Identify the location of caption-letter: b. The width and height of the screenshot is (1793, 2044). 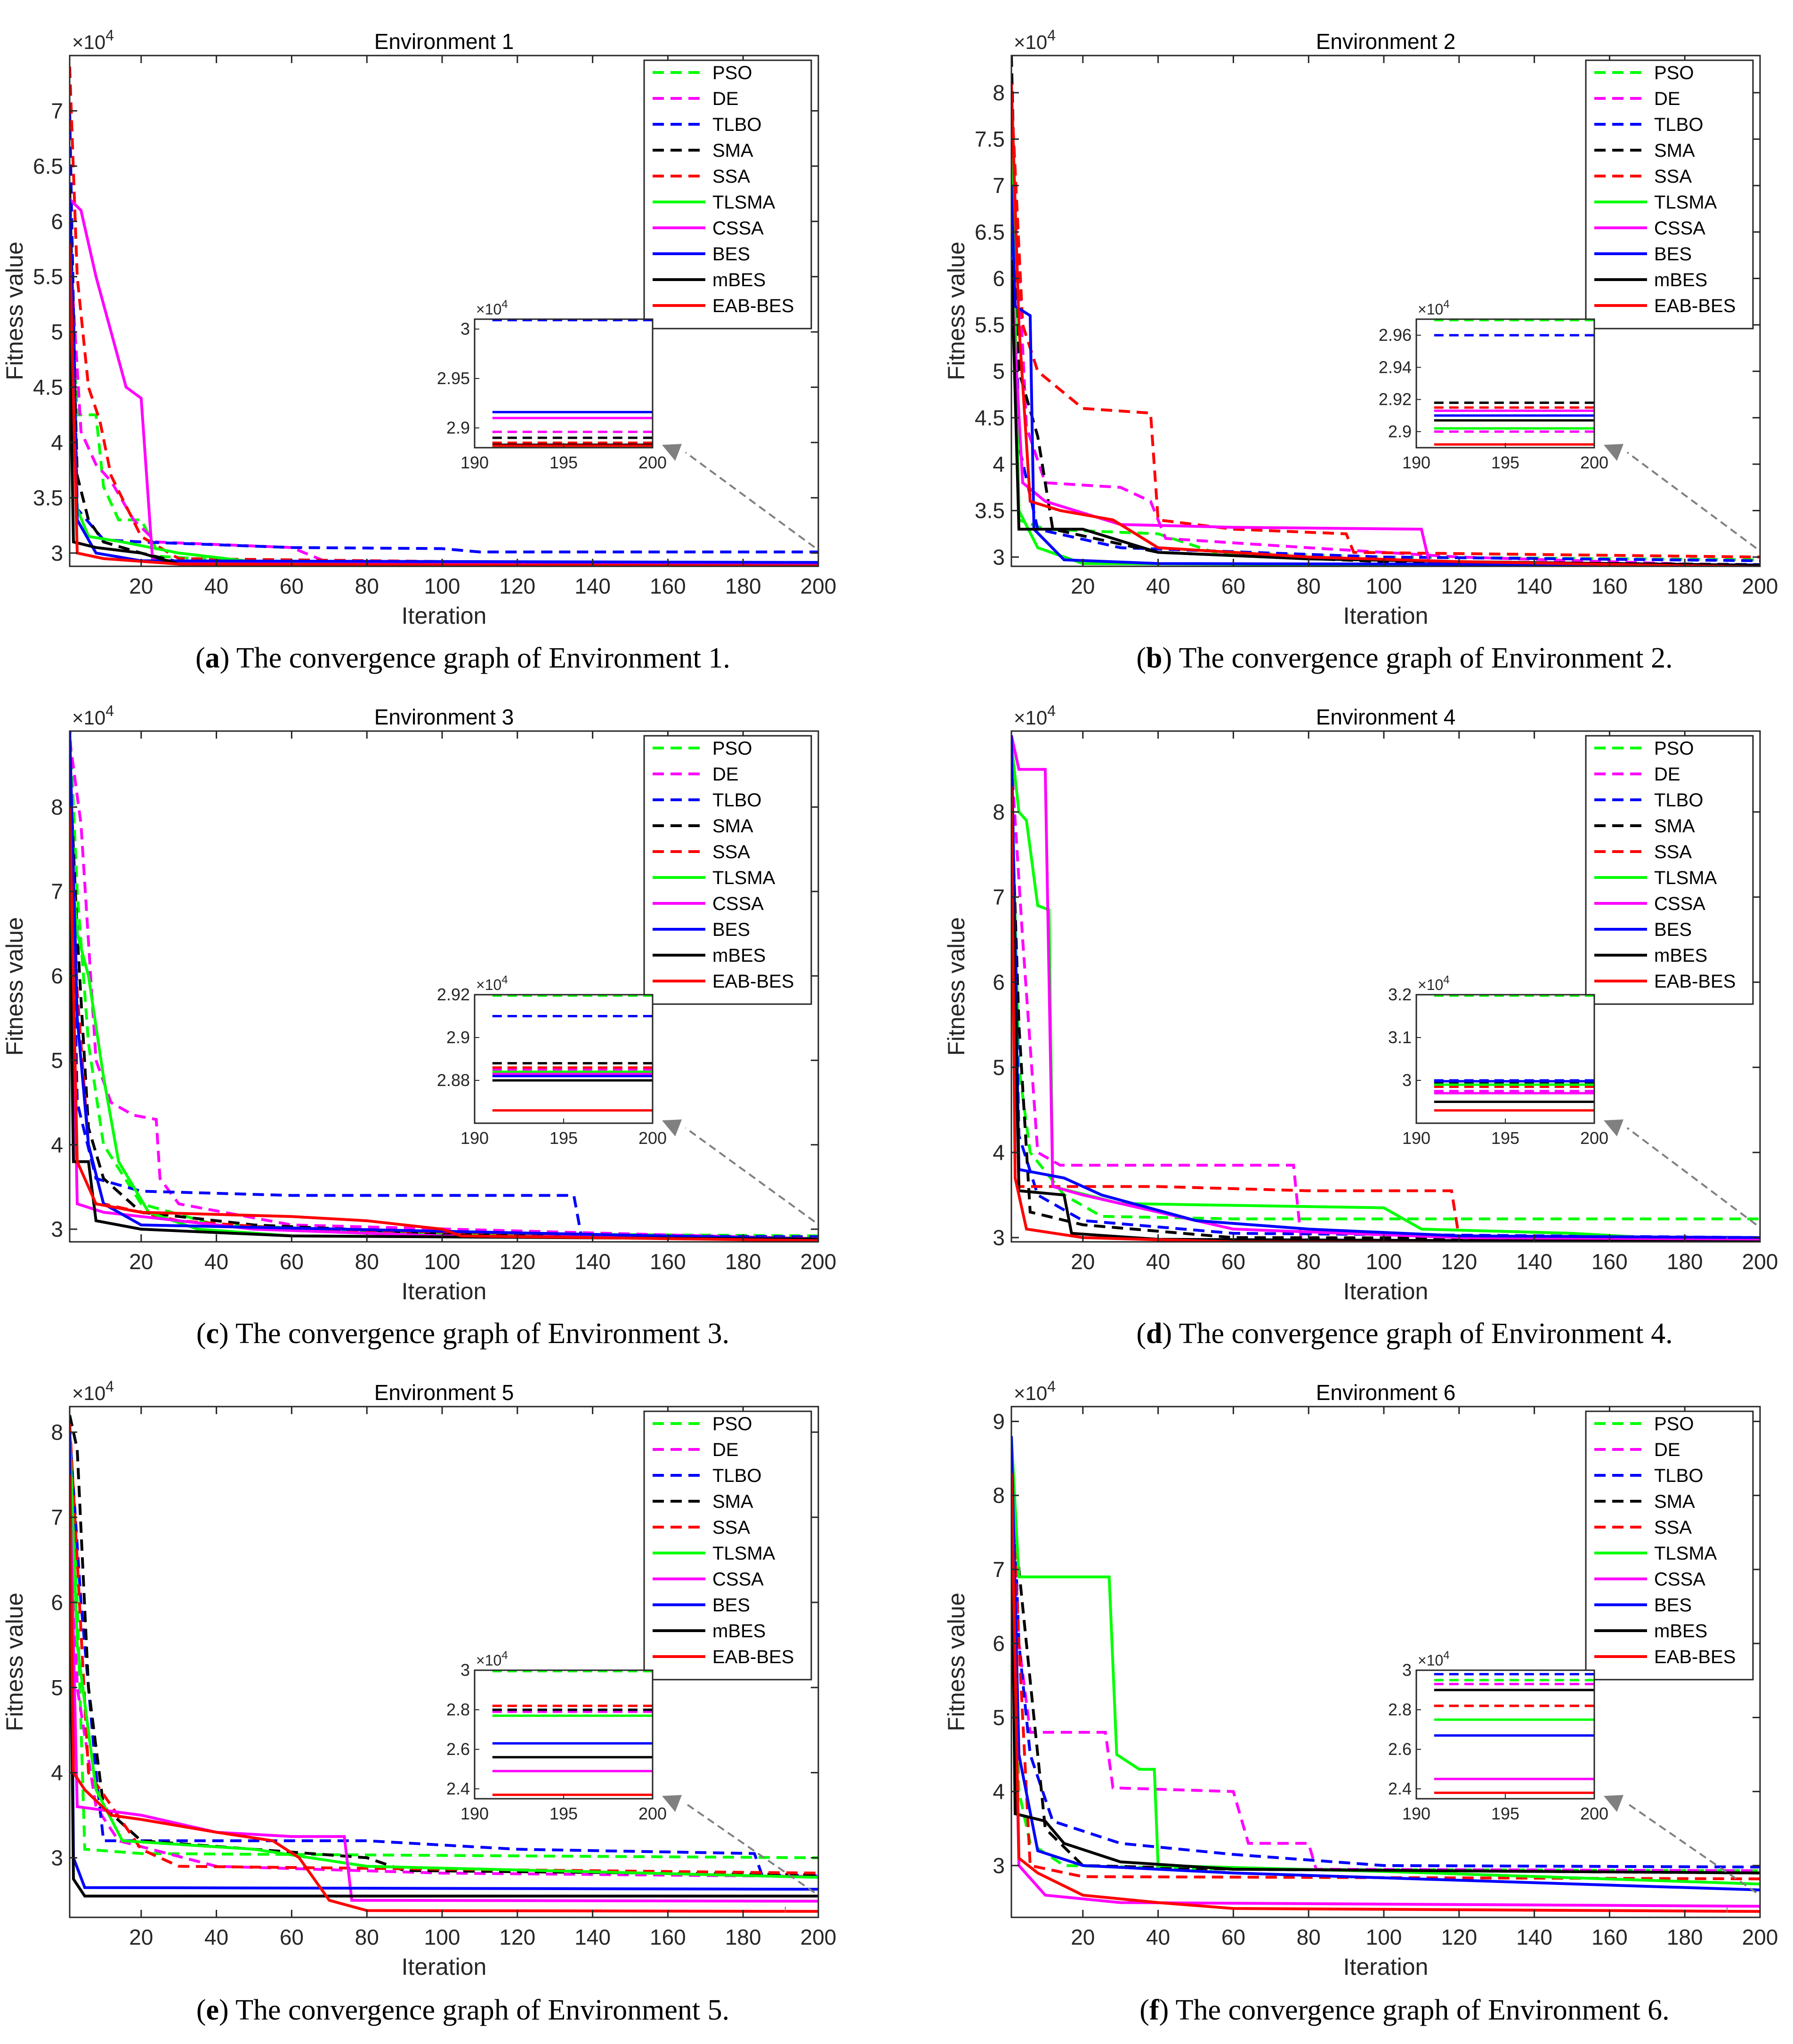
(1154, 658).